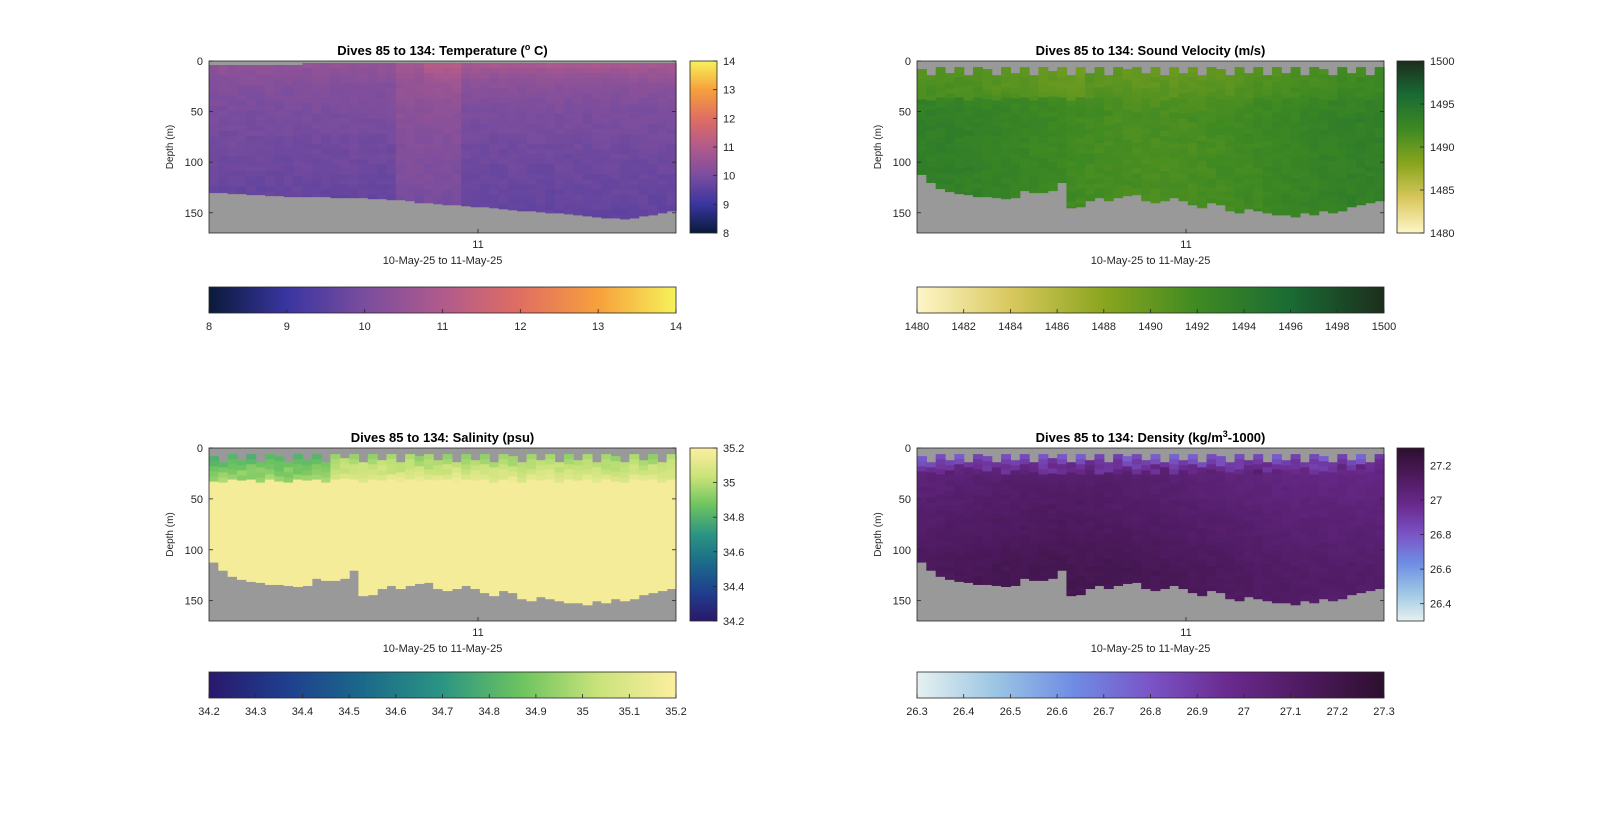 This screenshot has width=1600, height=815. I want to click on colorbar-tick-label: 35, so click(582, 712).